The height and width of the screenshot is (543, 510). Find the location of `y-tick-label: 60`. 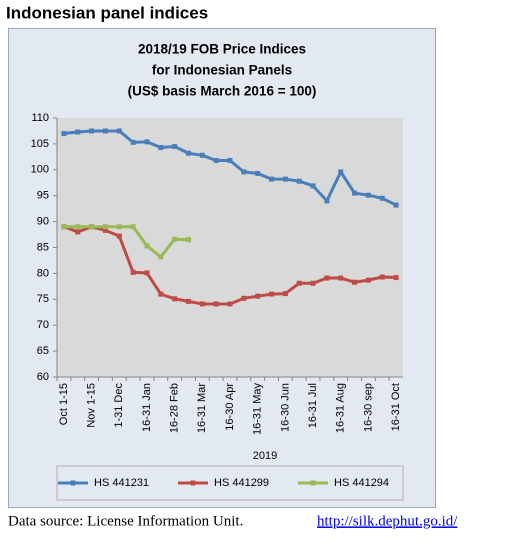

y-tick-label: 60 is located at coordinates (43, 377).